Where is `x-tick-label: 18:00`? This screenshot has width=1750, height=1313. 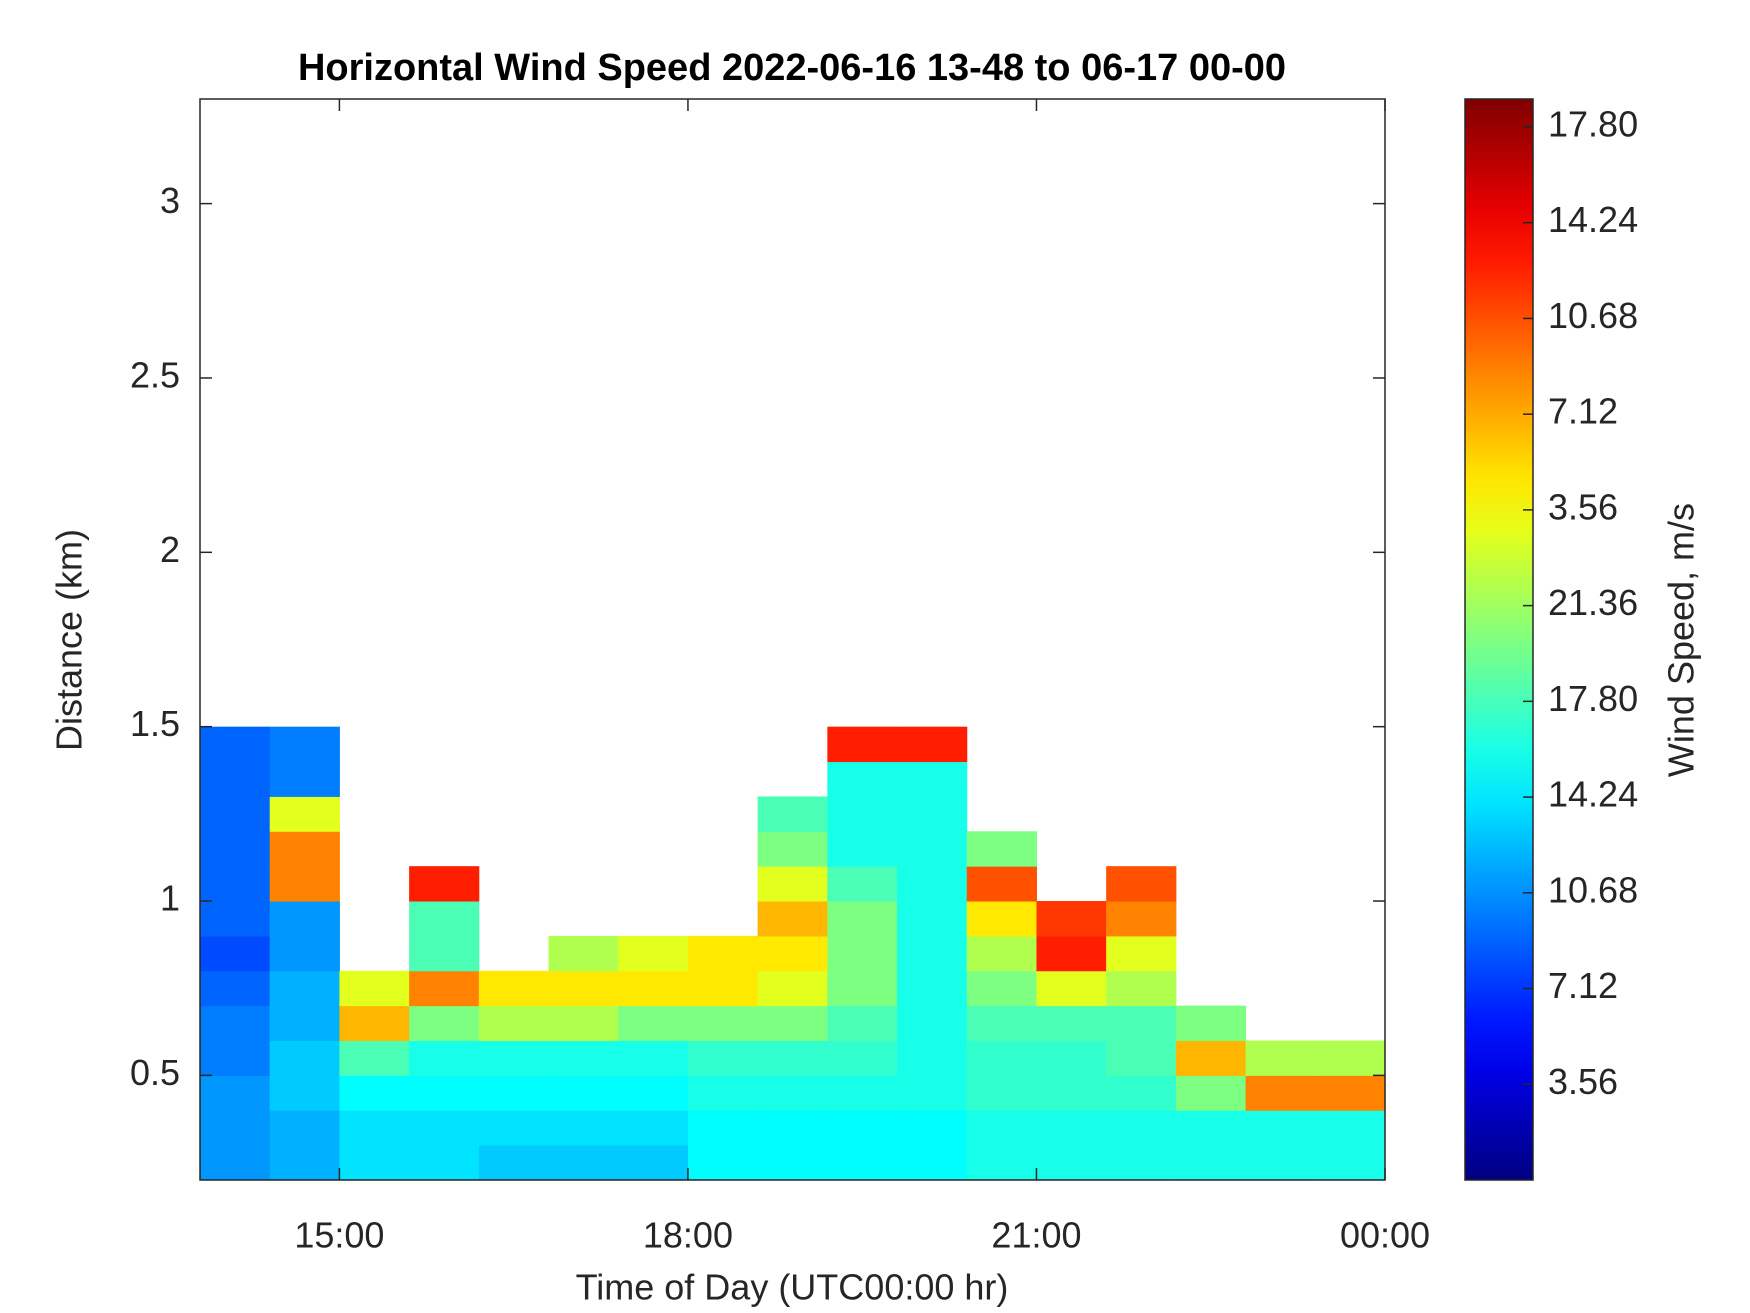 x-tick-label: 18:00 is located at coordinates (688, 1235).